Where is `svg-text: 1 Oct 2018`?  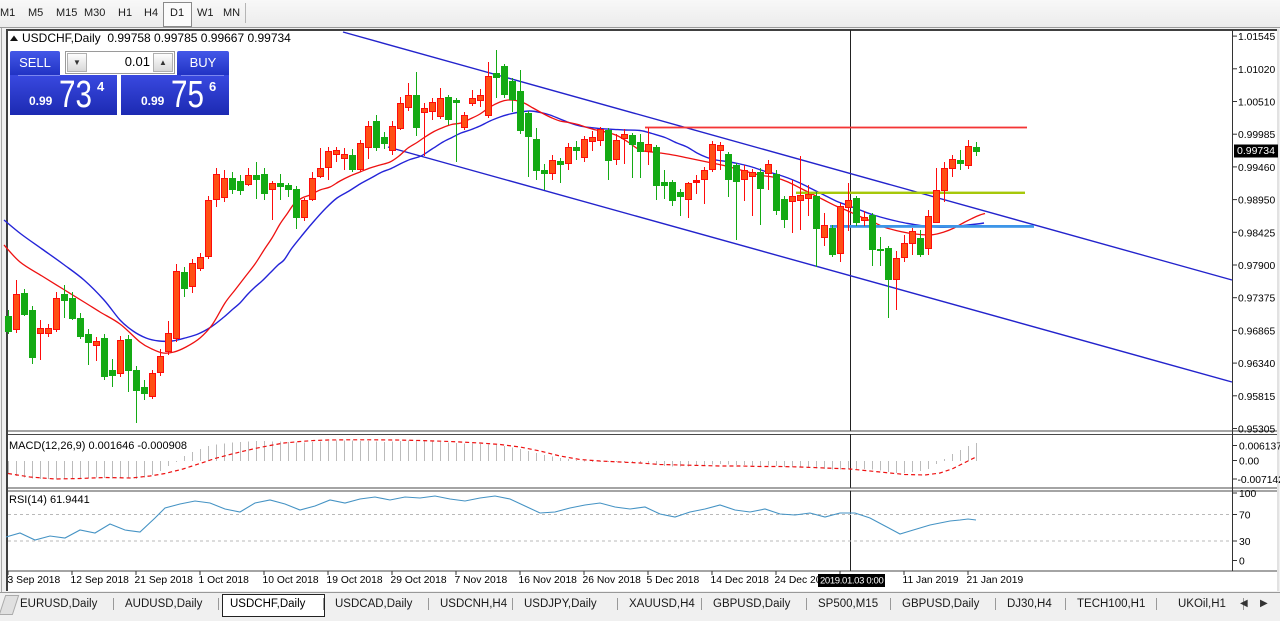
svg-text: 1 Oct 2018 is located at coordinates (224, 580).